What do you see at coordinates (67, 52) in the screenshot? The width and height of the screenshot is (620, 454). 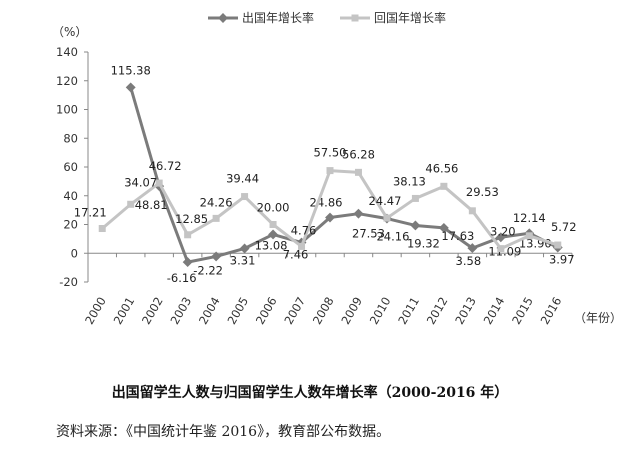 I see `y-tick-label: 140` at bounding box center [67, 52].